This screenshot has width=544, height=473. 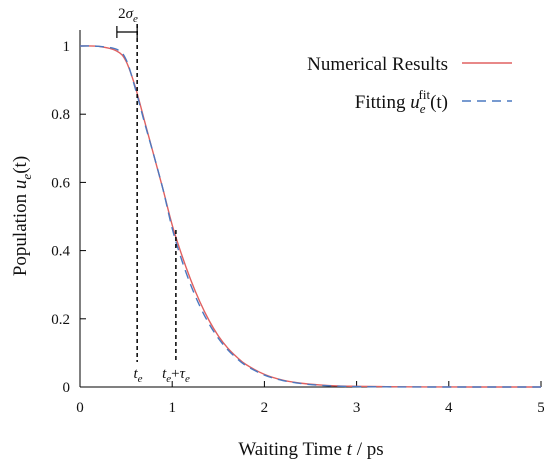 I want to click on x-tick-label: 4, so click(x=449, y=408).